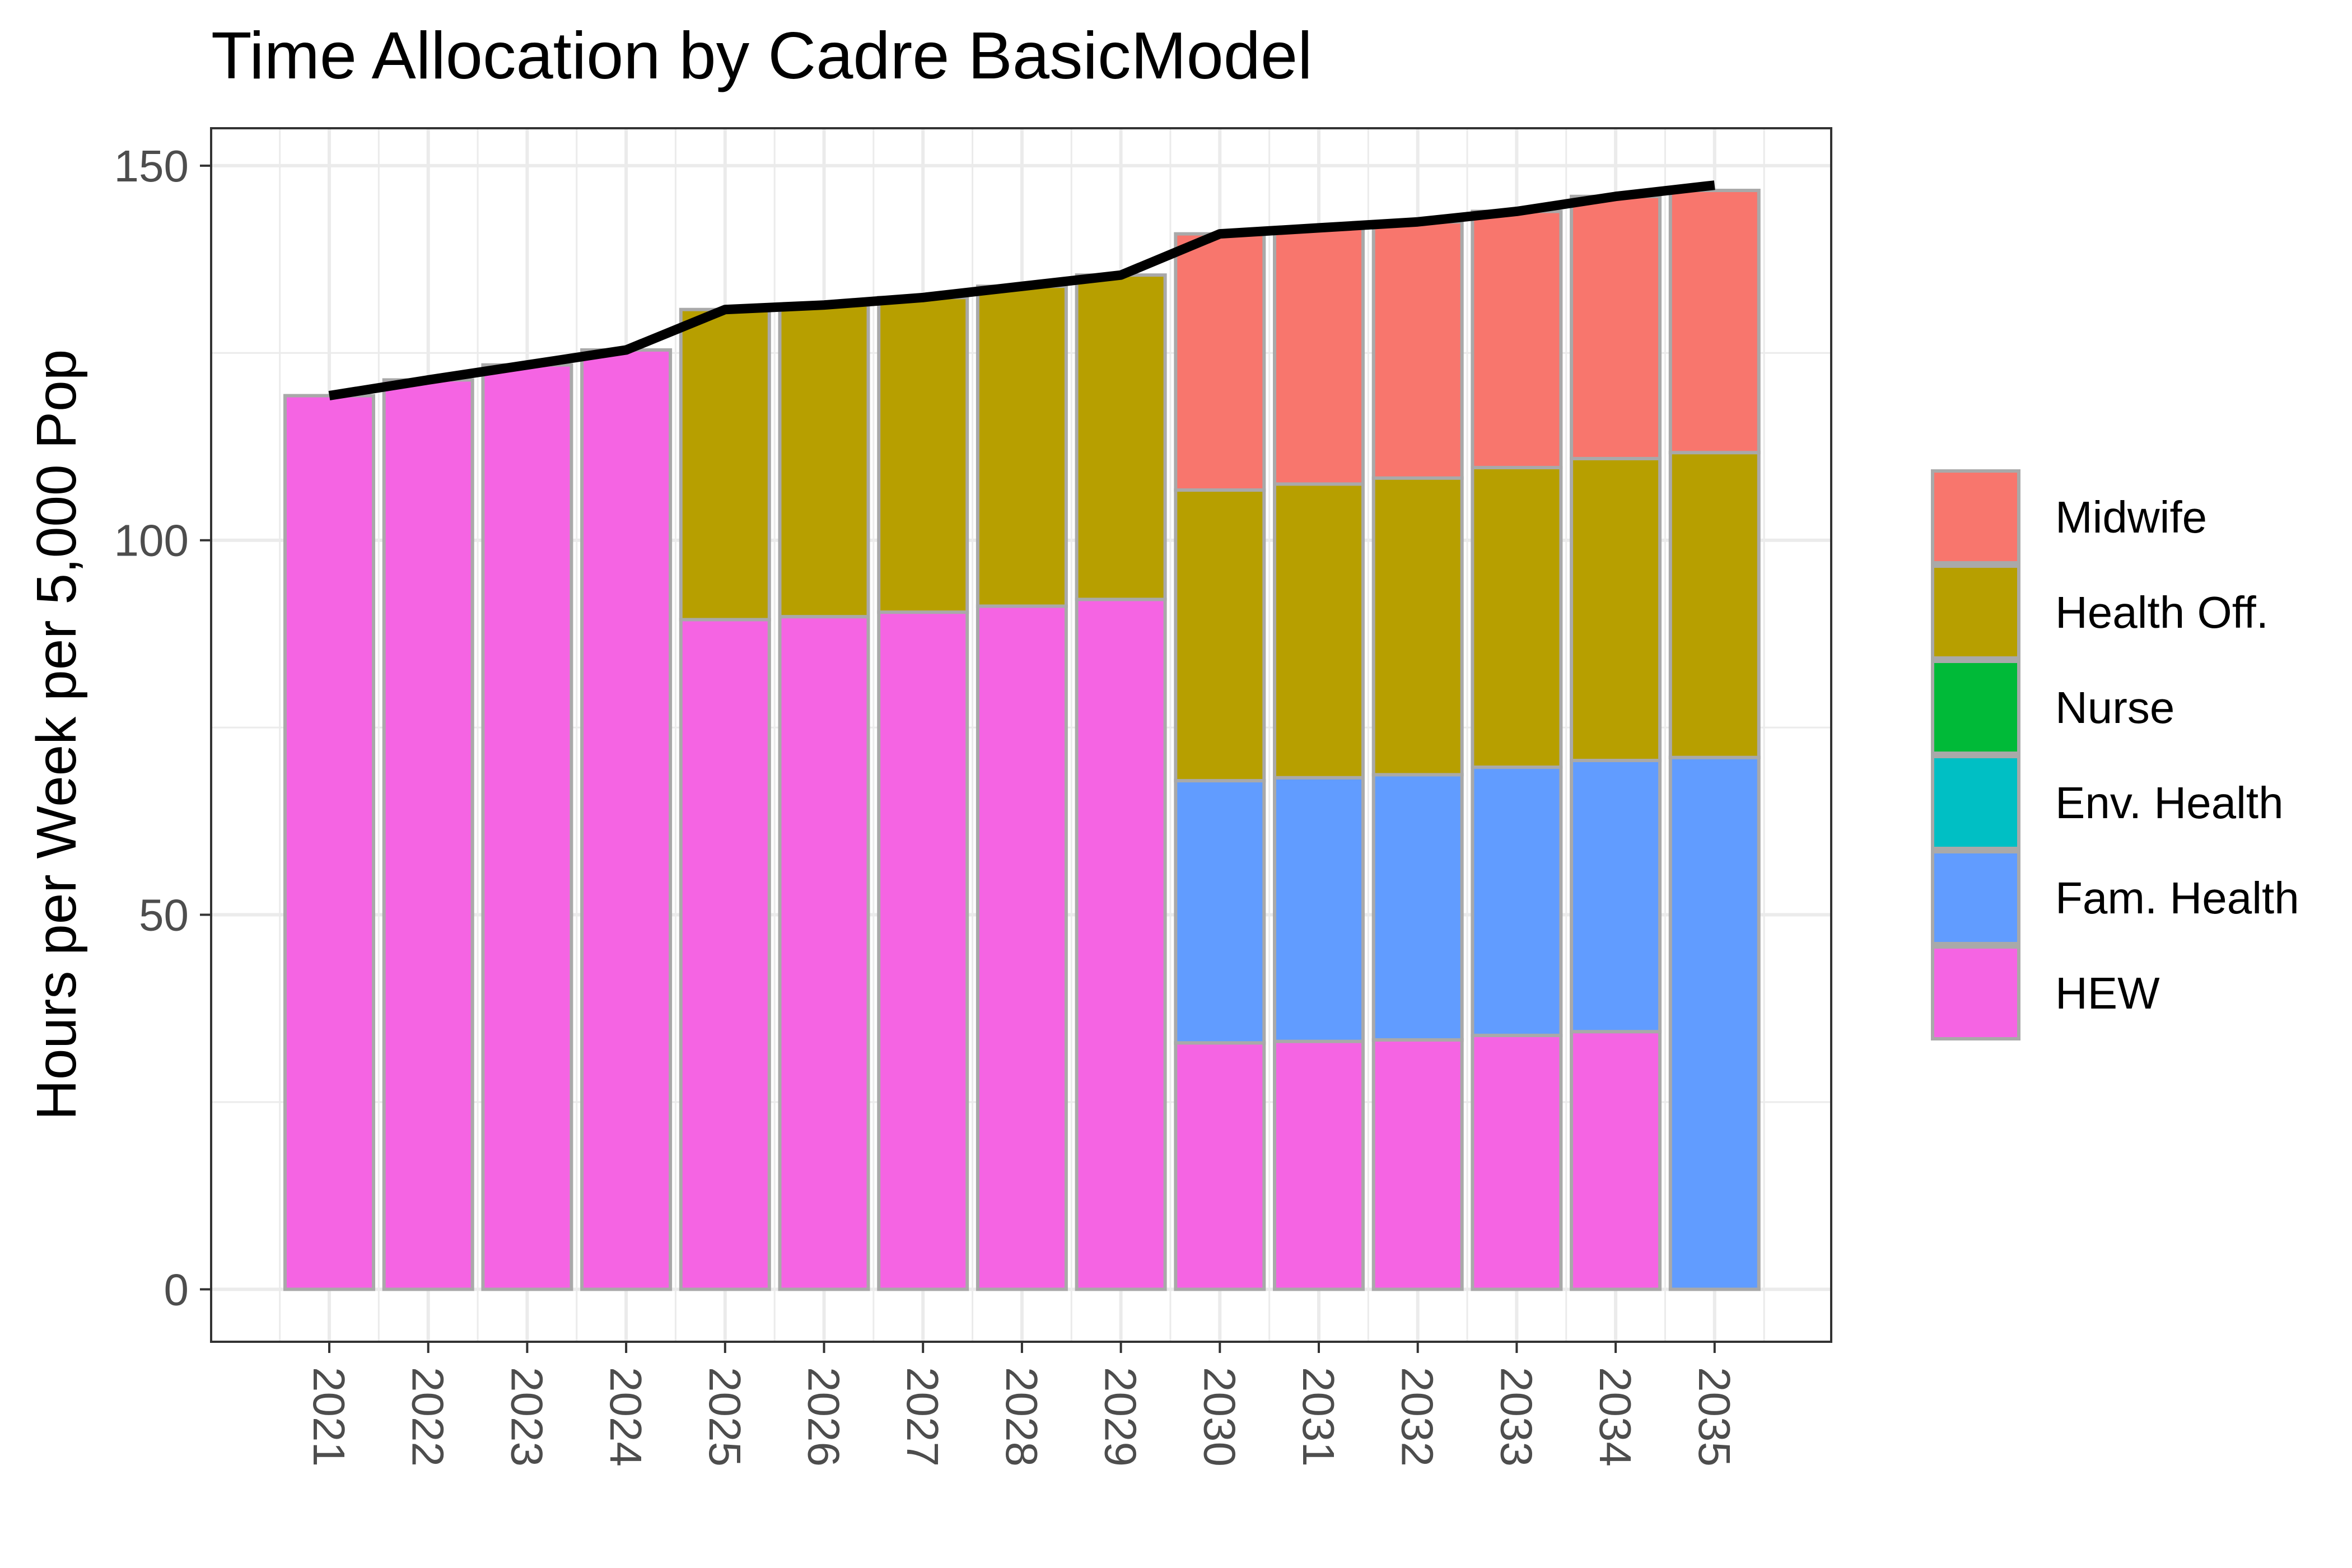  Describe the element at coordinates (1976, 517) in the screenshot. I see `legend-swatch-midwife` at that location.